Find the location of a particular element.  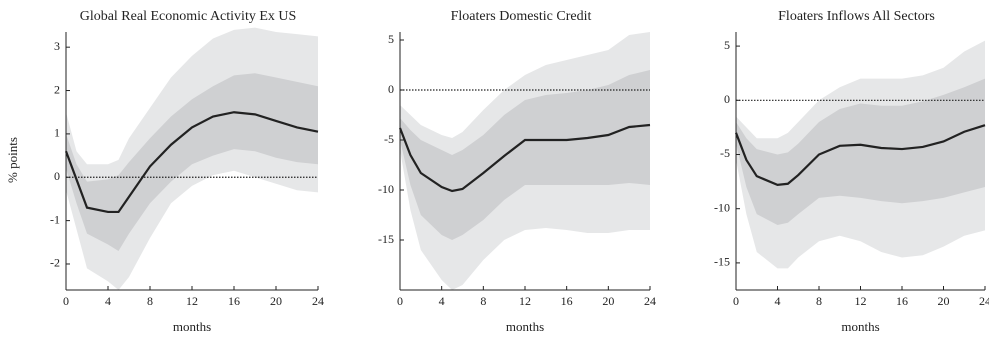

y-tick-label: -2 is located at coordinates (55, 263).